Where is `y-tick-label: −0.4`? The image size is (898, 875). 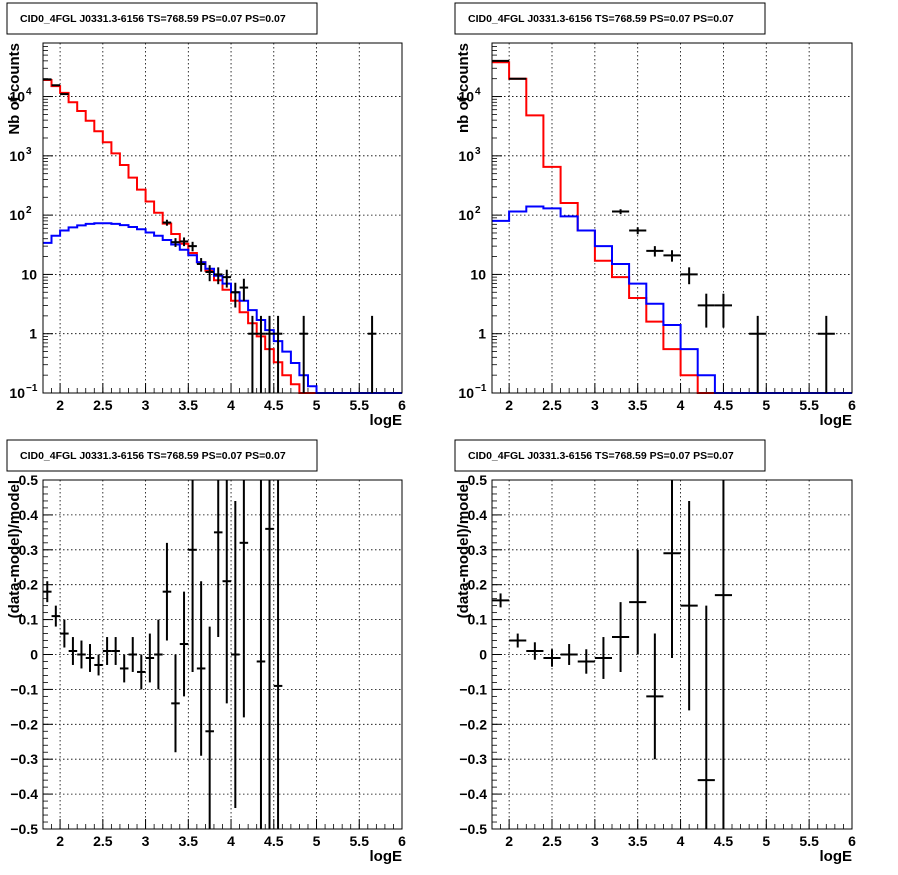 y-tick-label: −0.4 is located at coordinates (473, 794).